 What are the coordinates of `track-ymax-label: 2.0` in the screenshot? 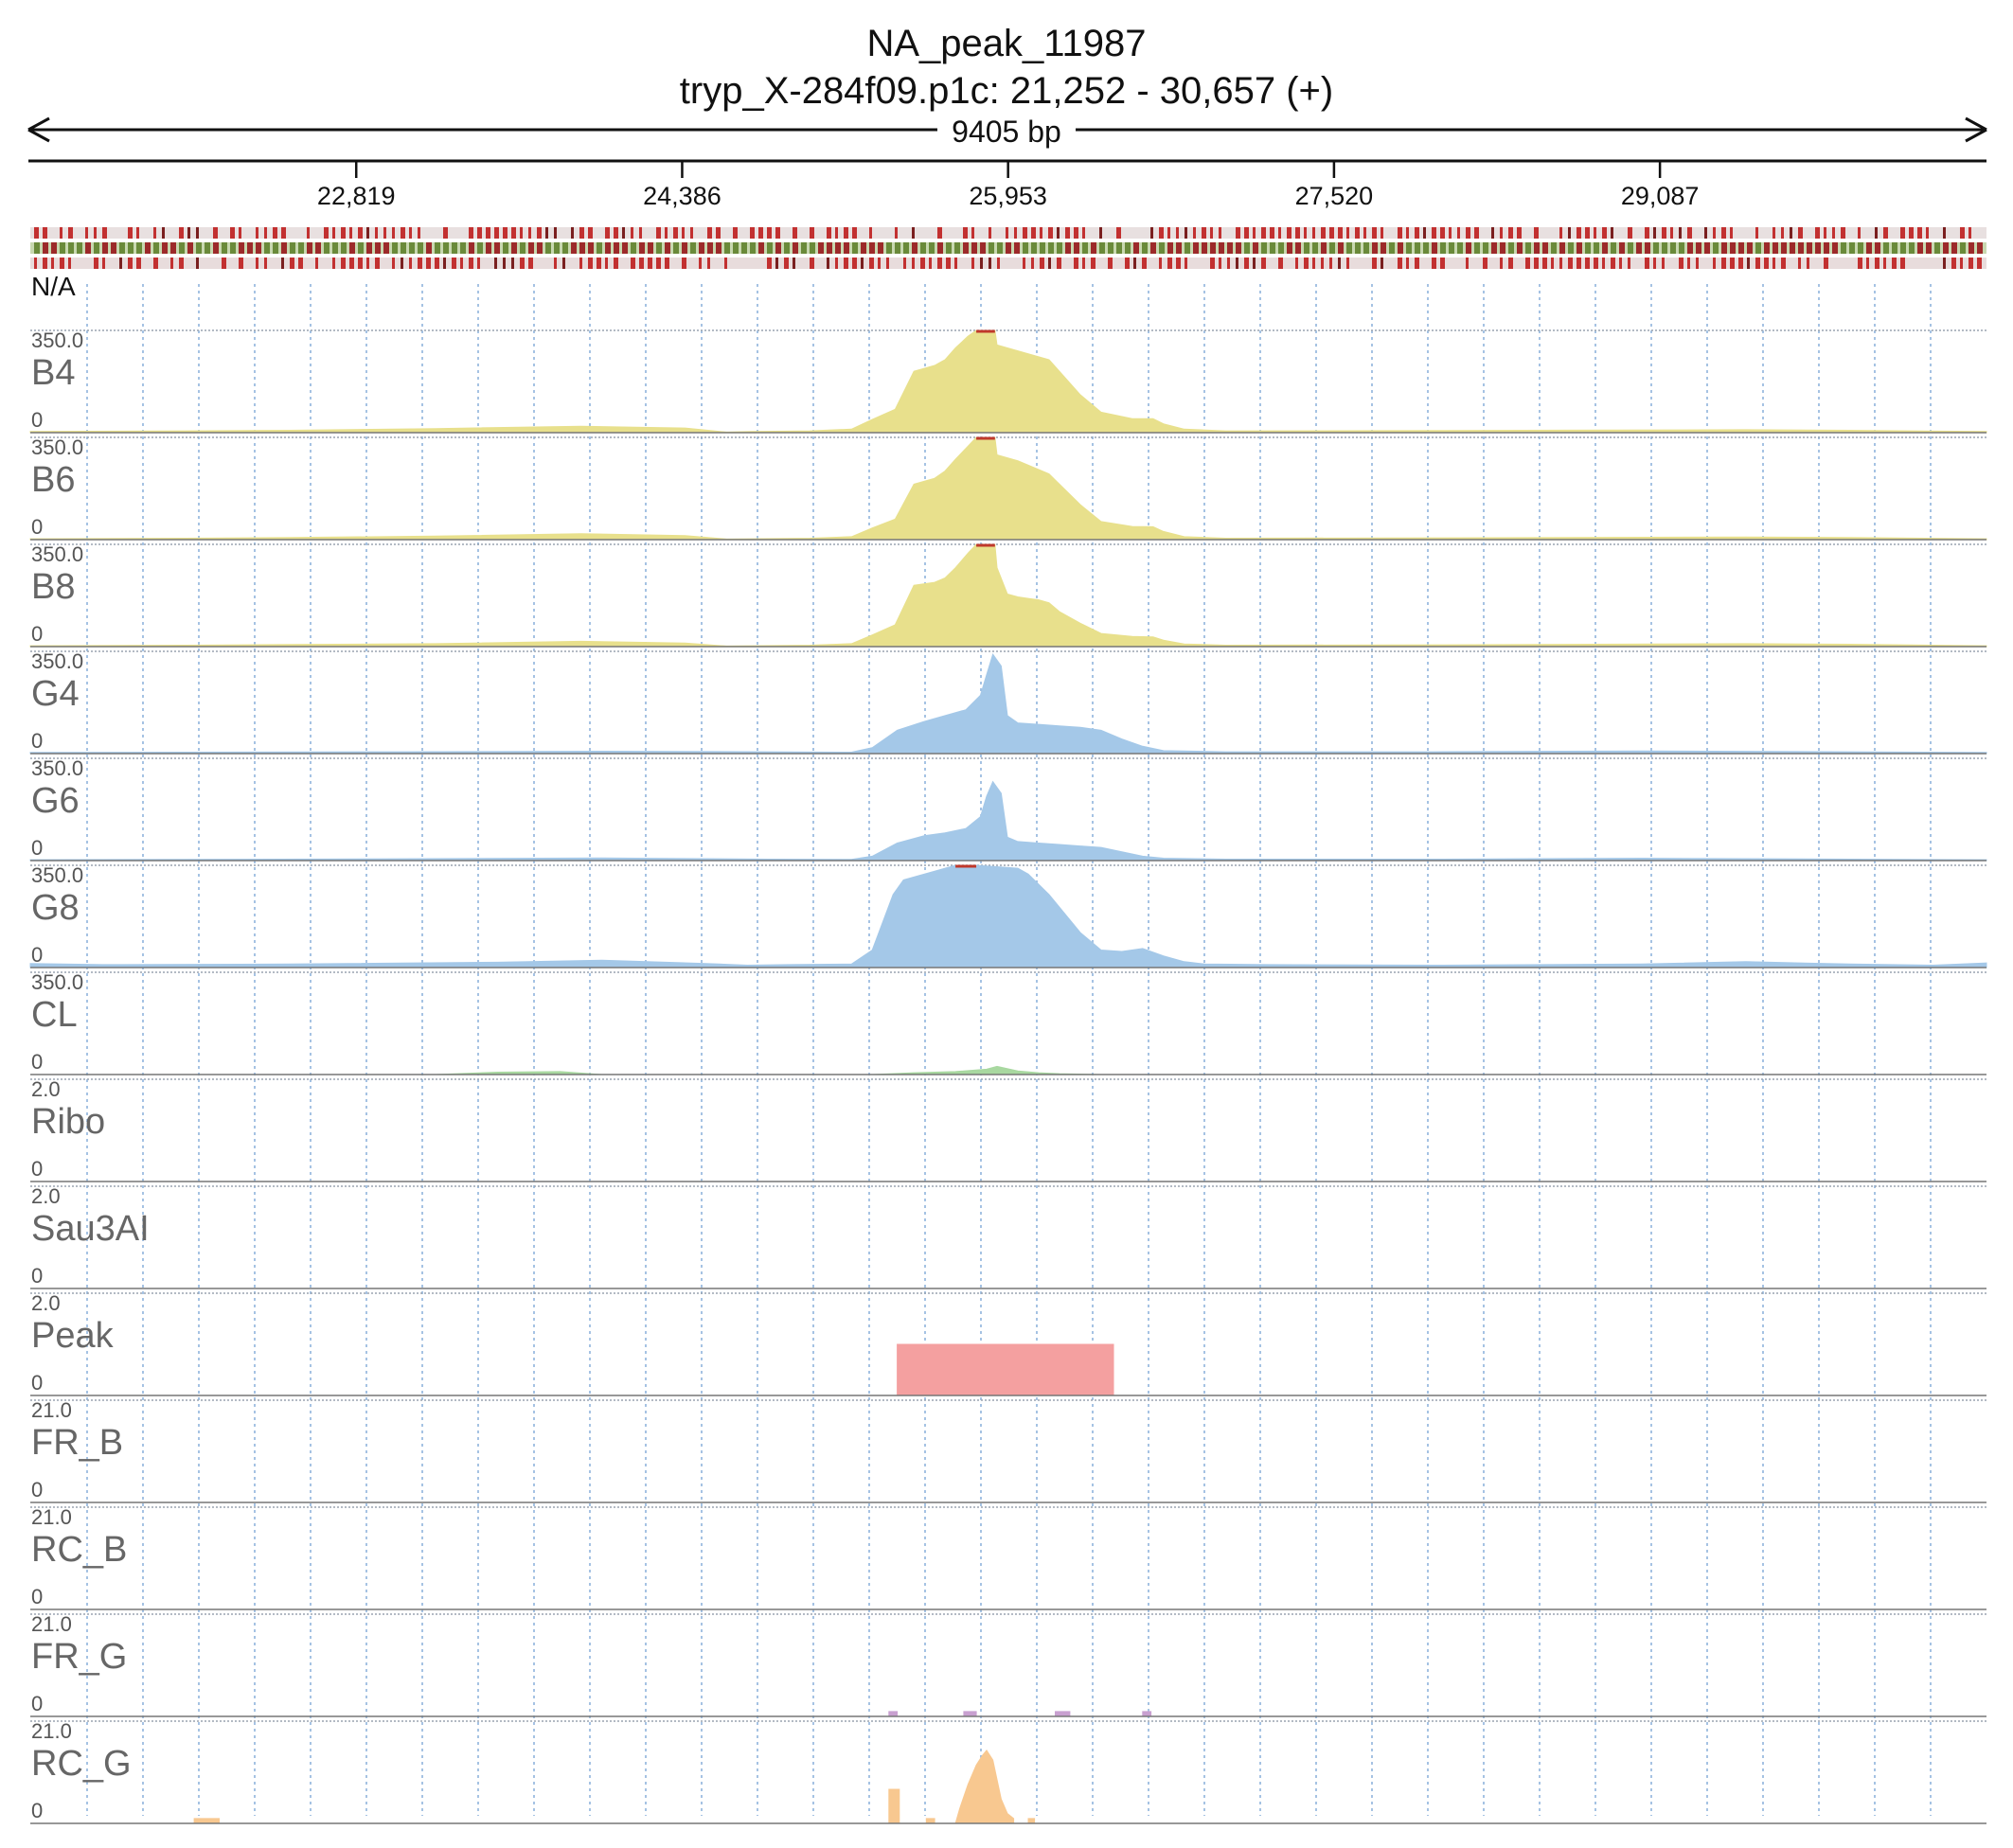 It's located at (46, 1089).